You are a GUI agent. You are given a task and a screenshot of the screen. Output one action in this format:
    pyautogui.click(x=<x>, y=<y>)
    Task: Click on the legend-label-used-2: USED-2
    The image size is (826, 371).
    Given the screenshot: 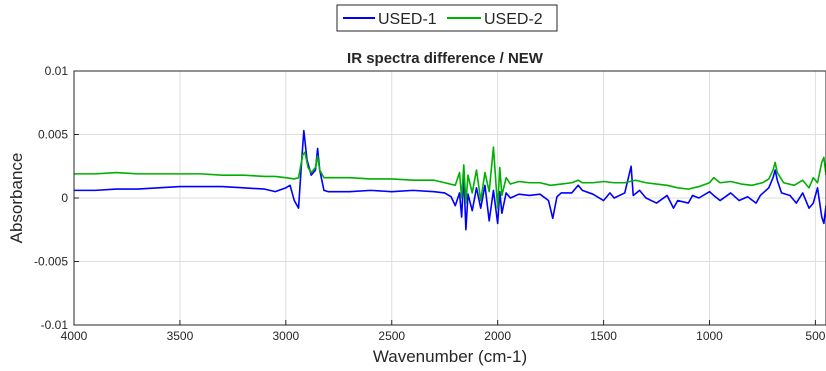 What is the action you would take?
    pyautogui.click(x=513, y=19)
    